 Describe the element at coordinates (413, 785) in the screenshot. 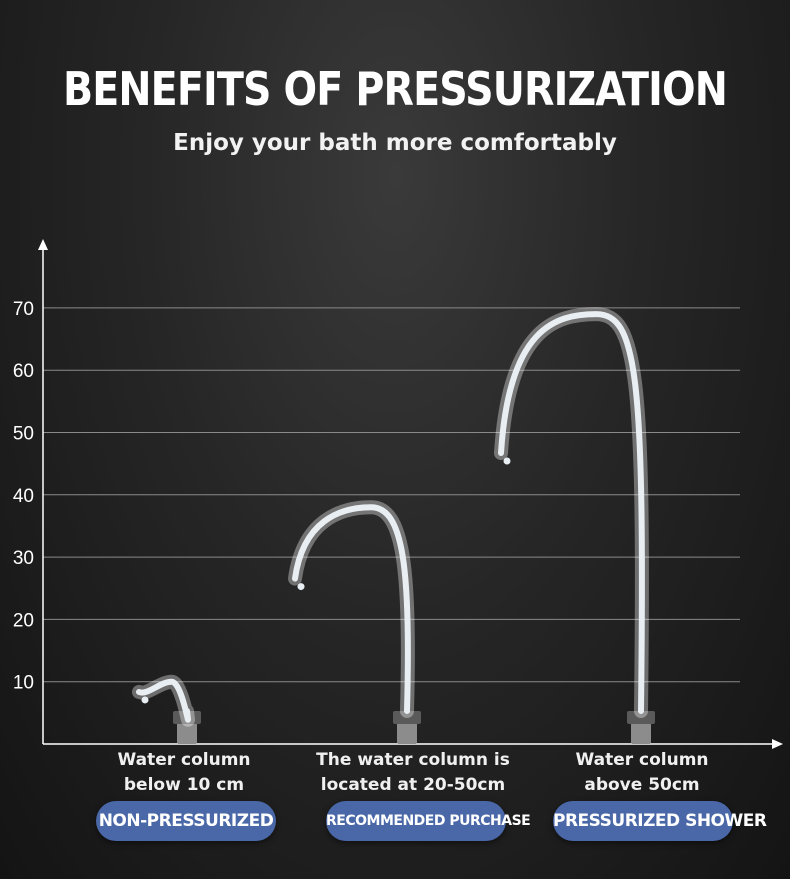

I see `caption-line2: located at 20-50cm` at that location.